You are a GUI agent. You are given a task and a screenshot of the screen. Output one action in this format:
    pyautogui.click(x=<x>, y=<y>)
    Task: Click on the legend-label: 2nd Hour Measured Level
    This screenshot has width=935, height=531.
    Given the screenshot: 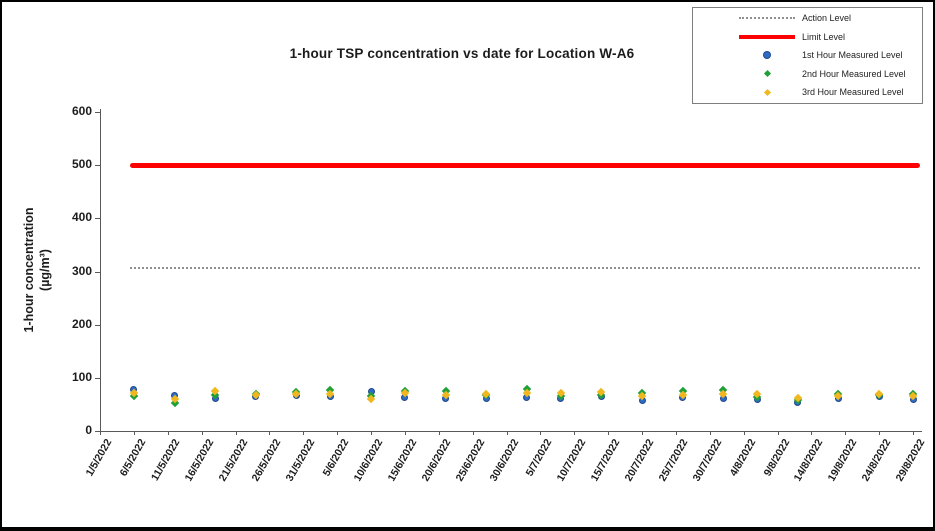 What is the action you would take?
    pyautogui.click(x=854, y=73)
    